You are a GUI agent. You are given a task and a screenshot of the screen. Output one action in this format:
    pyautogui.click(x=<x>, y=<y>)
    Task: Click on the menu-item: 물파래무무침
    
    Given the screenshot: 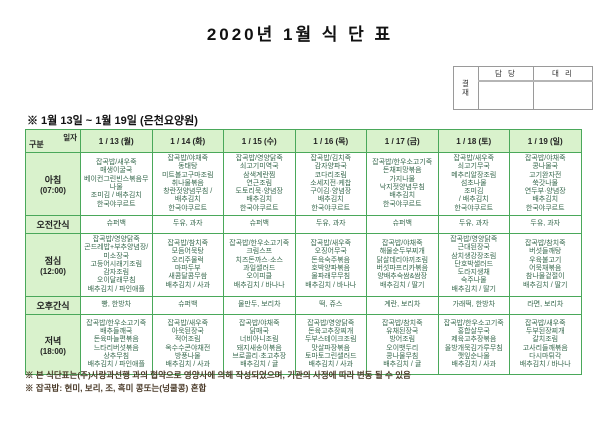 What is the action you would take?
    pyautogui.click(x=331, y=277)
    